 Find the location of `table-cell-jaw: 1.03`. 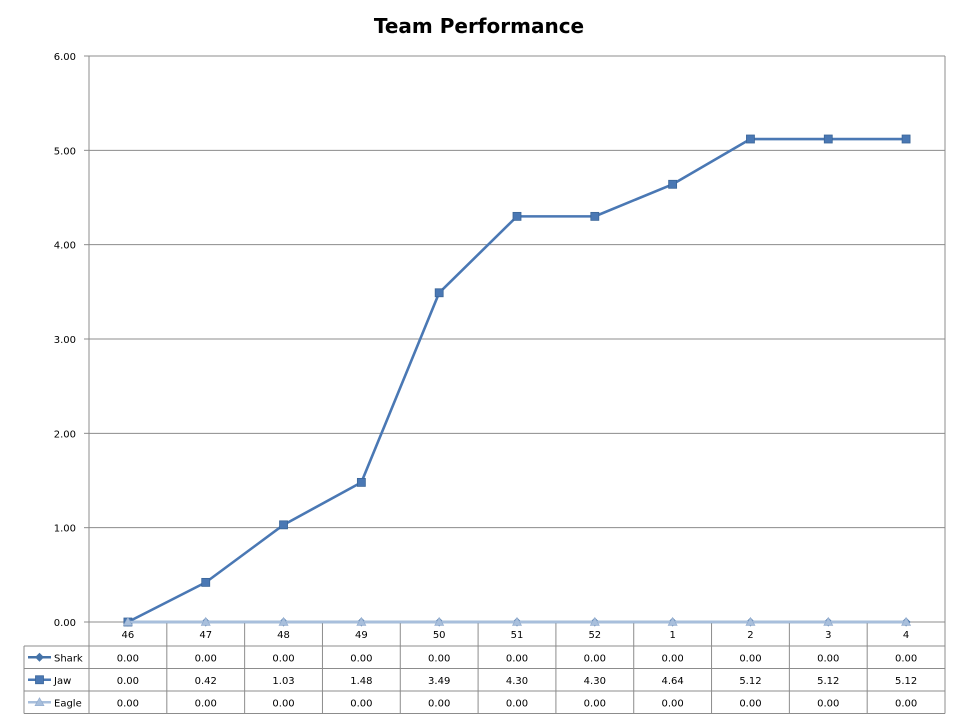

table-cell-jaw: 1.03 is located at coordinates (283, 681).